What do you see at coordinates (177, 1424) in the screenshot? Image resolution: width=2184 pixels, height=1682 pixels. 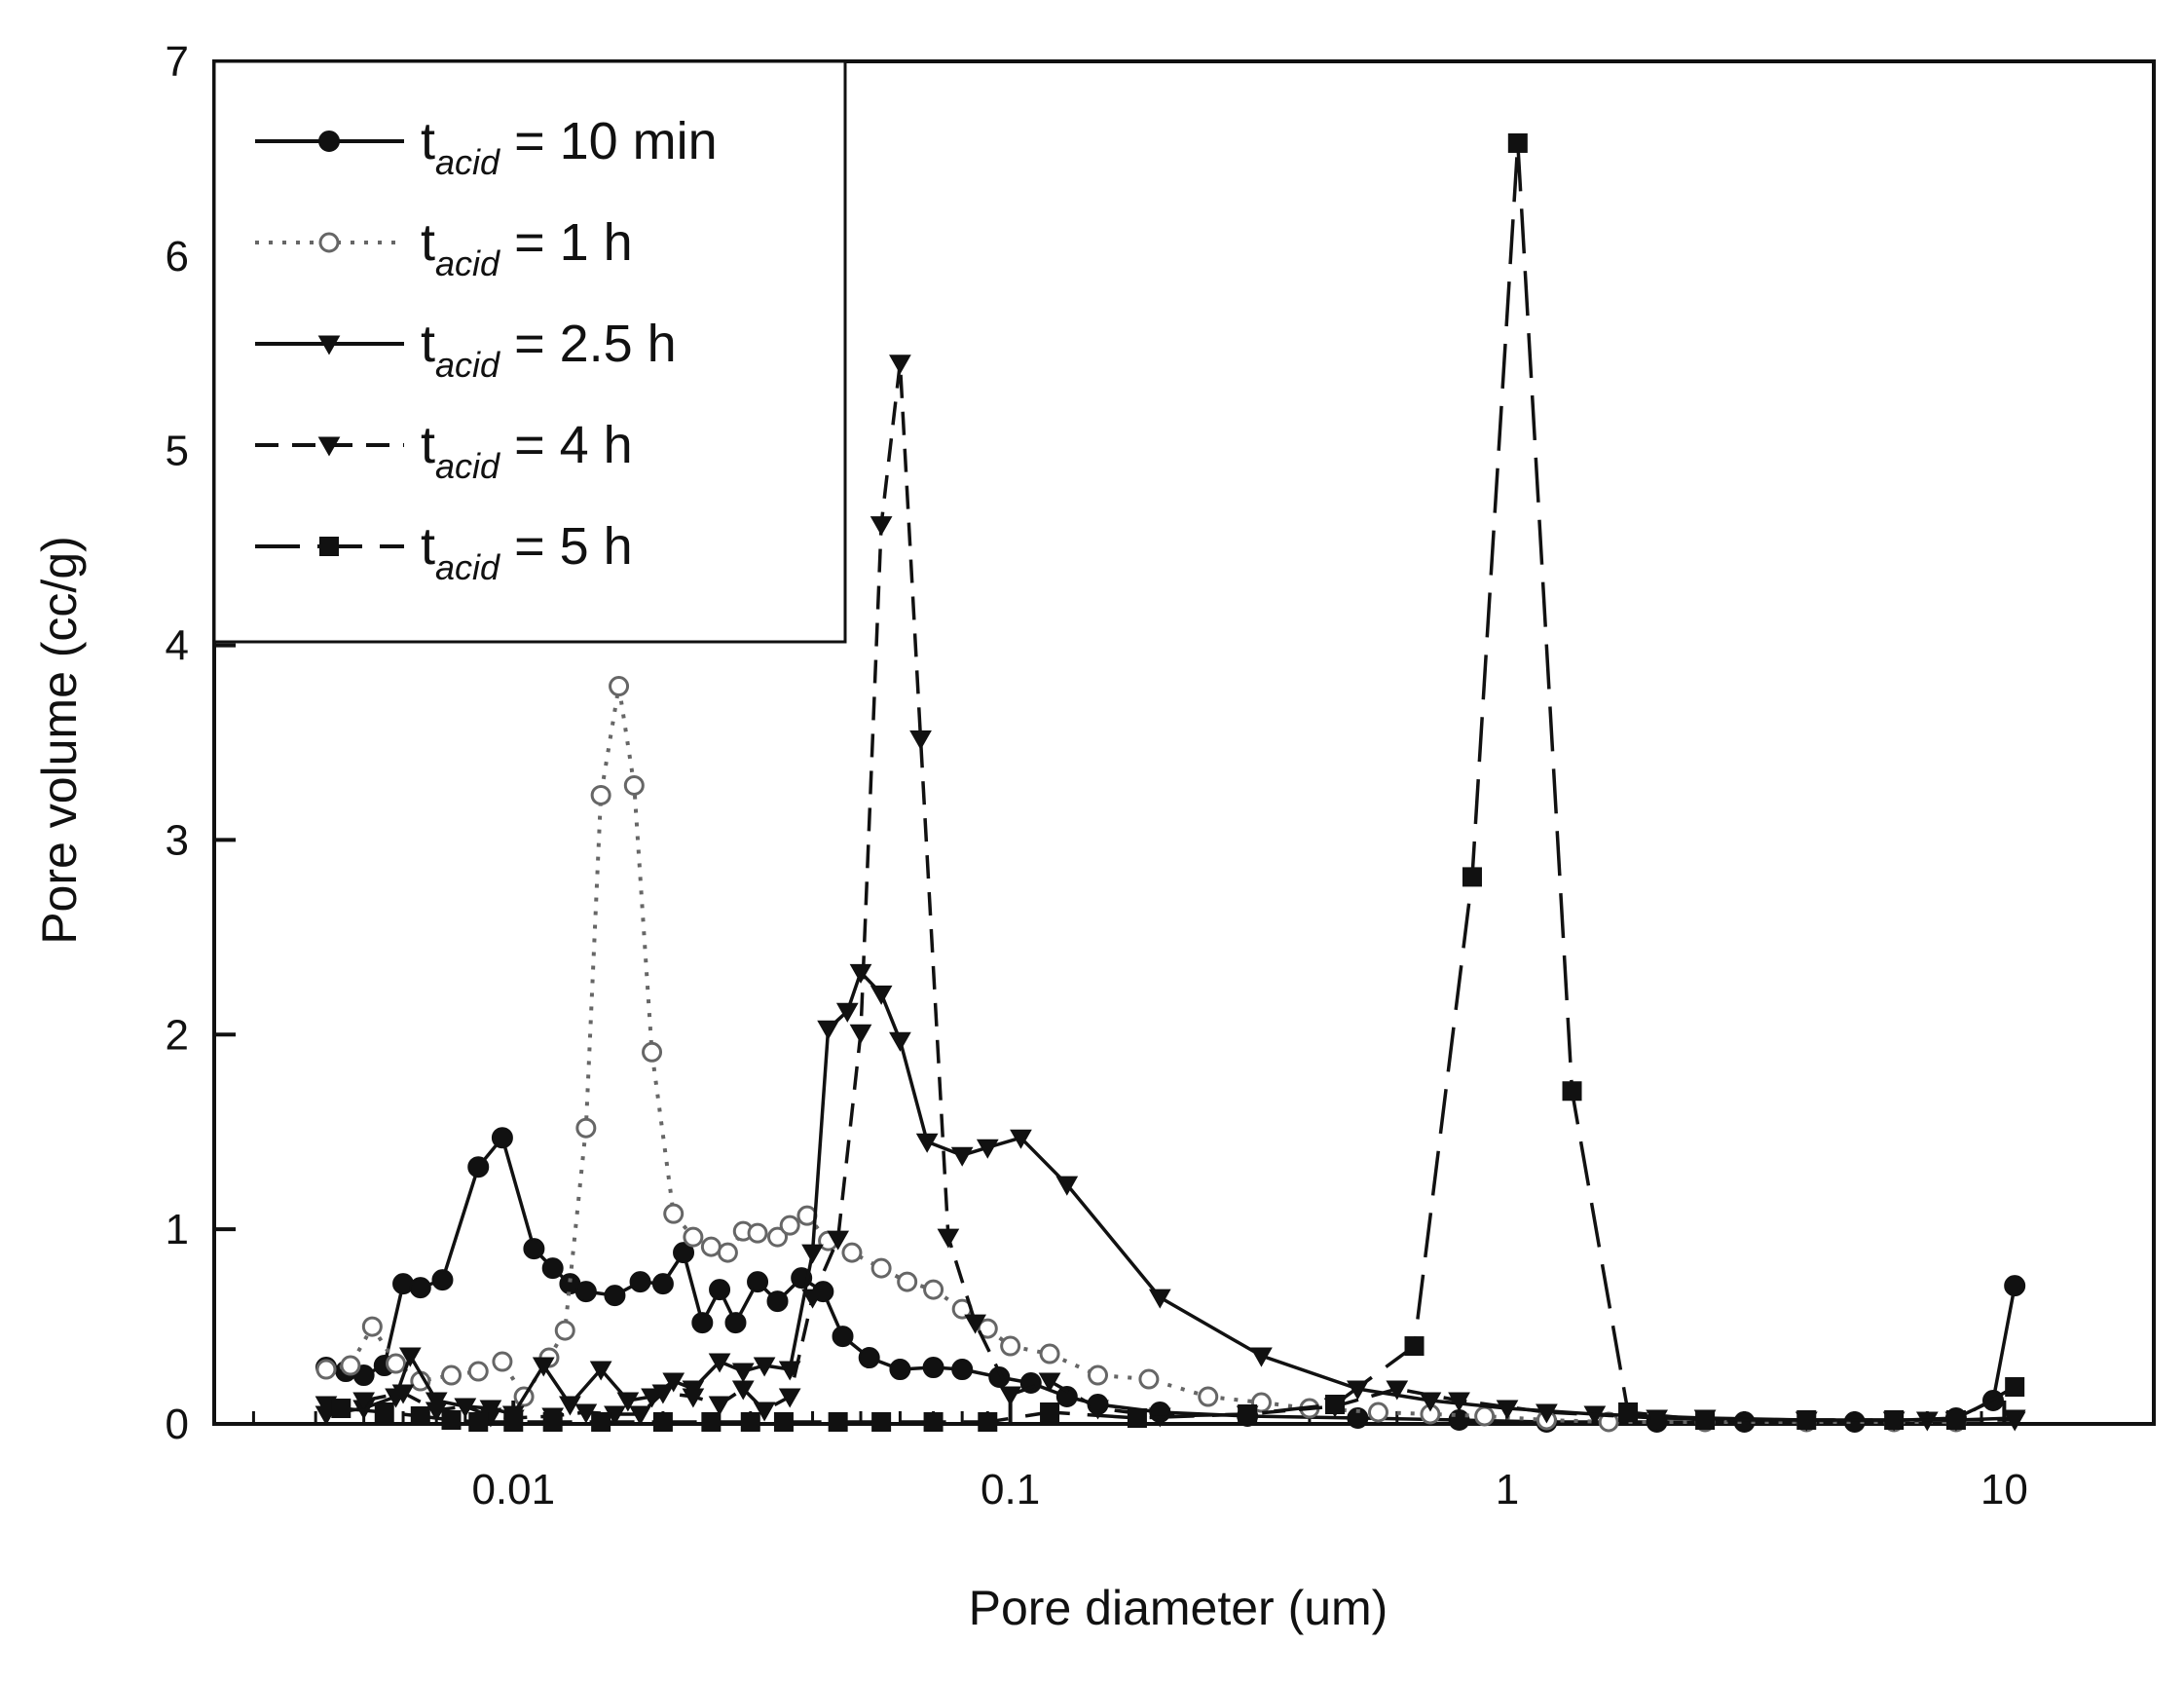 I see `y-tick-label: 0` at bounding box center [177, 1424].